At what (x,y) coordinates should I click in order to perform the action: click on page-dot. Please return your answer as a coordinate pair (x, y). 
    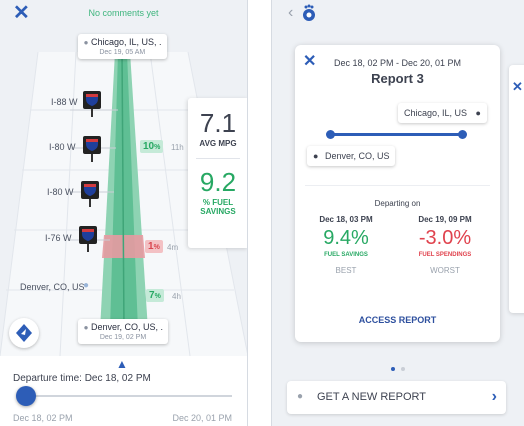
    Looking at the image, I should click on (403, 369).